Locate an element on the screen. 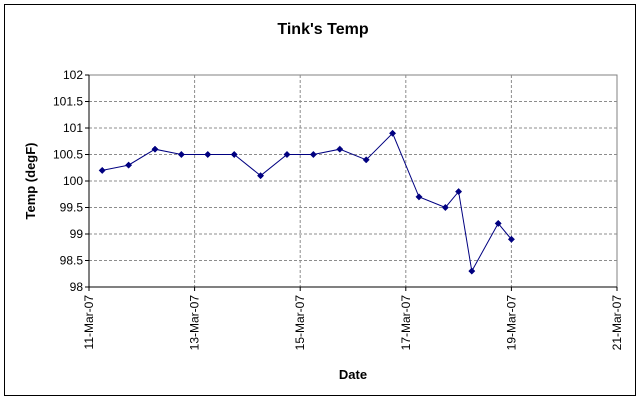  x-tick-label: 17-Mar-07 is located at coordinates (406, 323).